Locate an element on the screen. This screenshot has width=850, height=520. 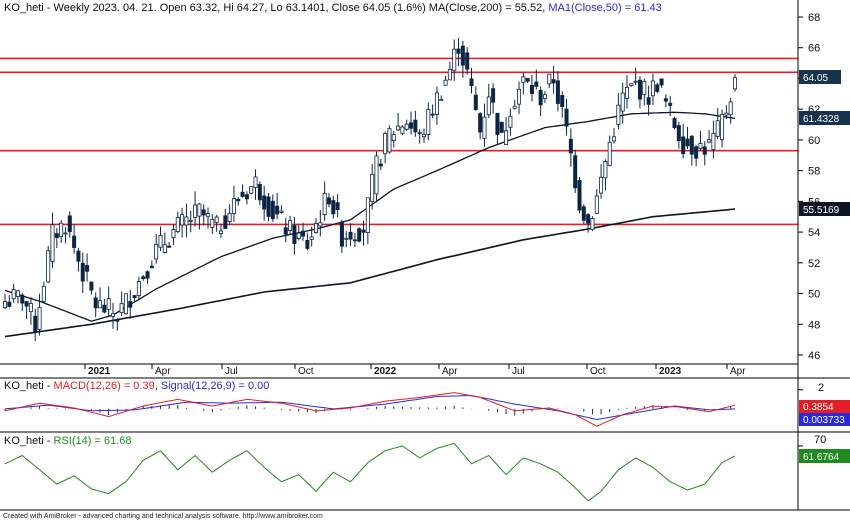
rsi-badge-box is located at coordinates (824, 456).